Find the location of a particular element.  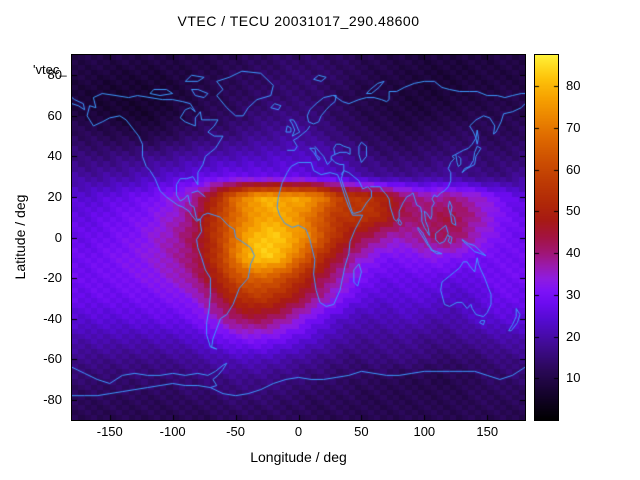

x-tick-0: 0 is located at coordinates (298, 431).